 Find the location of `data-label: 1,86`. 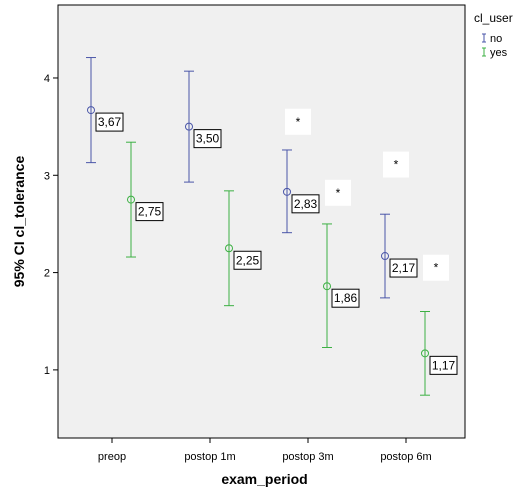

data-label: 1,86 is located at coordinates (346, 298).